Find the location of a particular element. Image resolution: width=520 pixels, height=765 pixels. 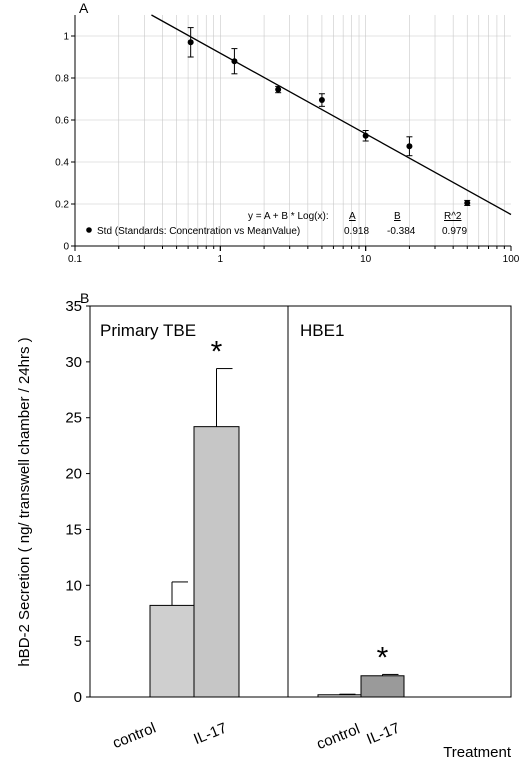

panel-a-points is located at coordinates (329, 116).